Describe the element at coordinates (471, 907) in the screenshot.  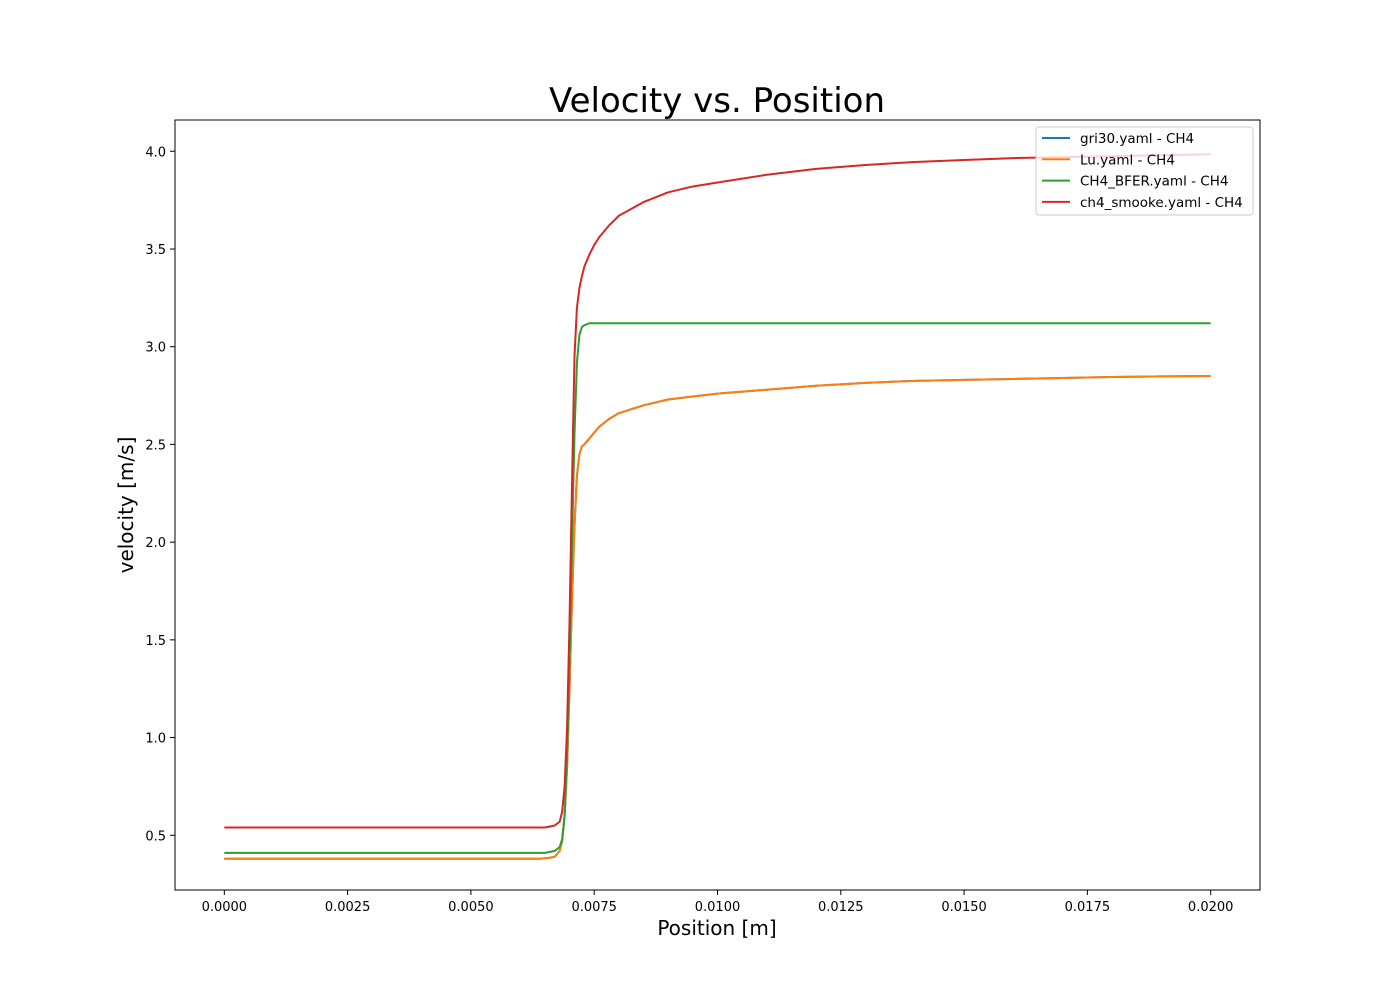
I see `x-tick-label: 0.0050` at that location.